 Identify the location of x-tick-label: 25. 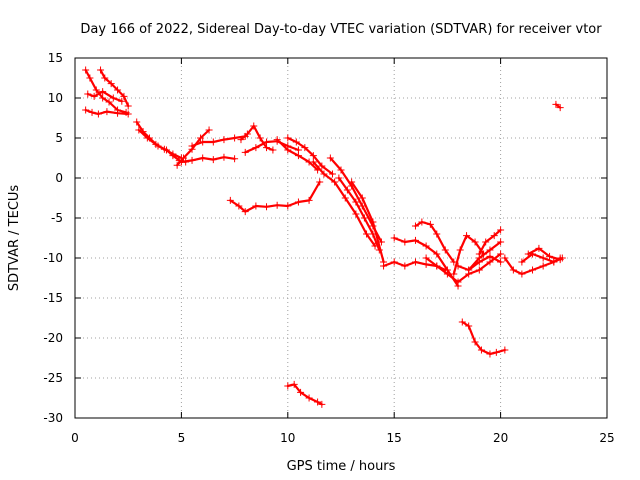
(606, 438).